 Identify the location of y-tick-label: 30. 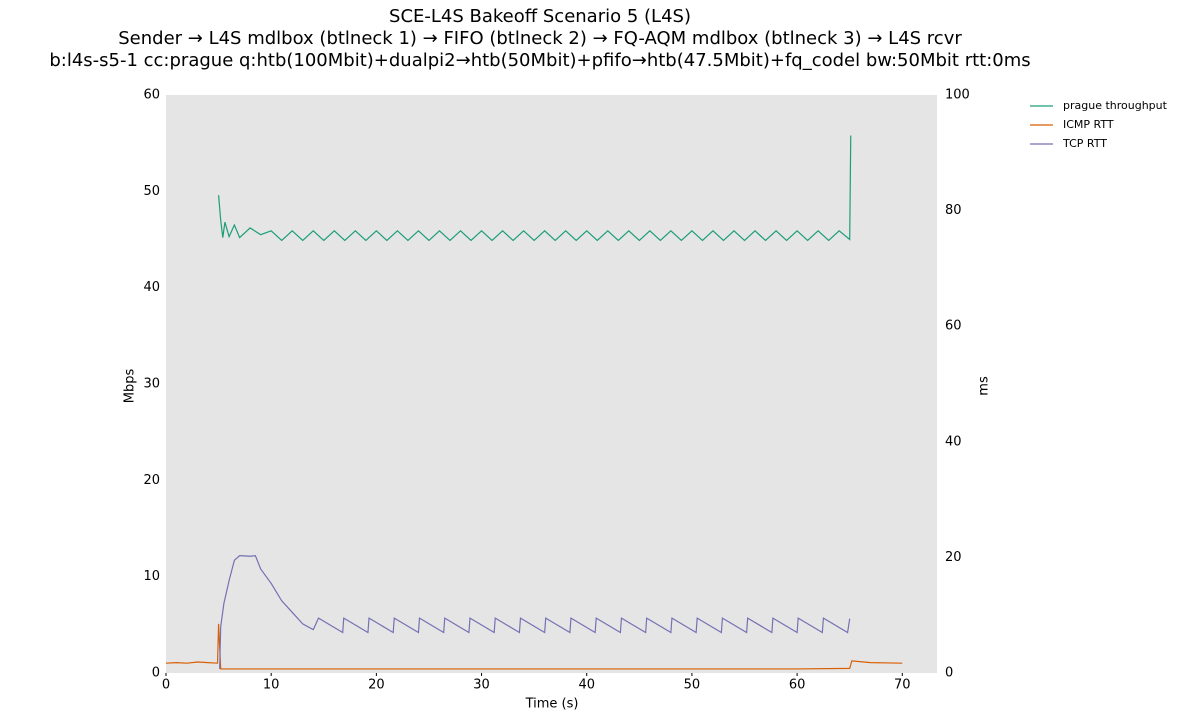
(151, 384).